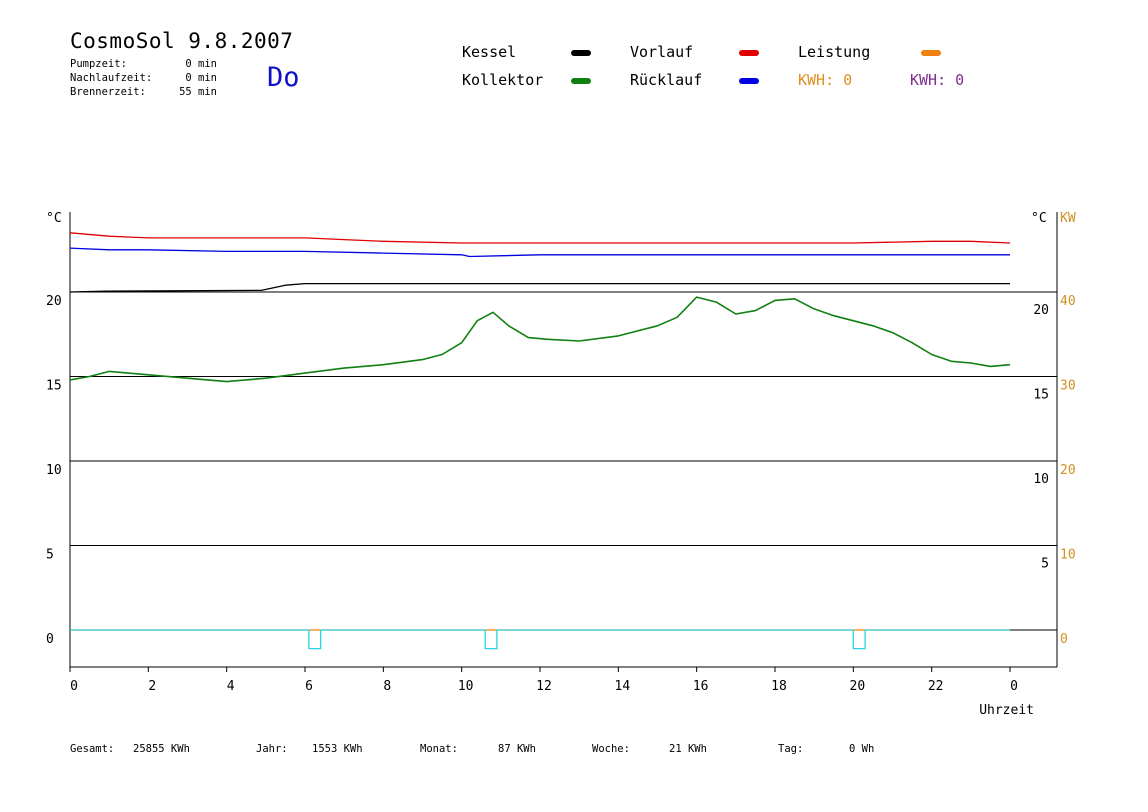 The width and height of the screenshot is (1148, 812). What do you see at coordinates (544, 686) in the screenshot?
I see `x-tick-label-6: 12` at bounding box center [544, 686].